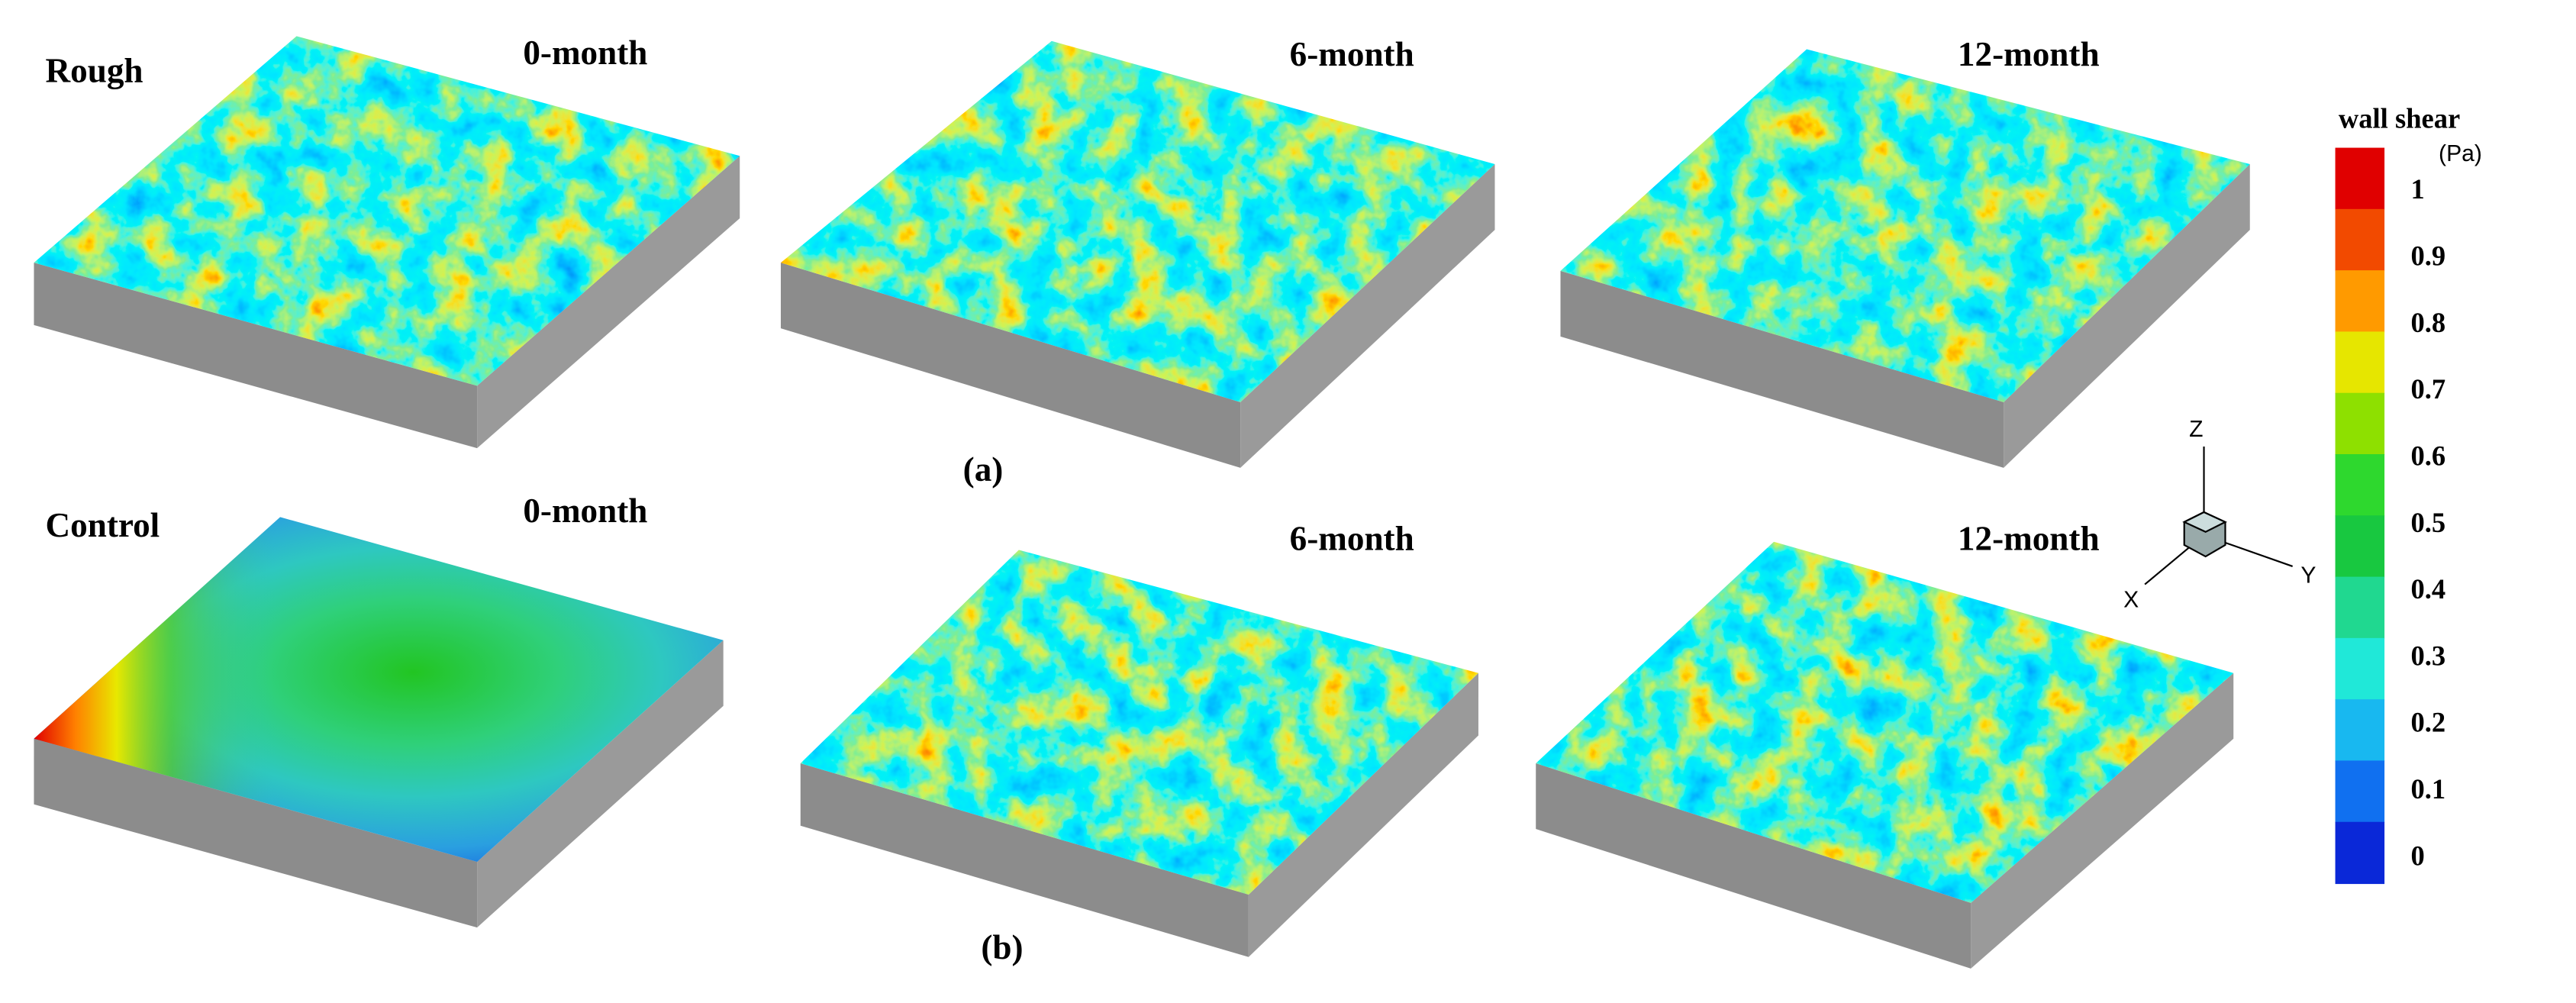  What do you see at coordinates (2196, 429) in the screenshot?
I see `axis-label: Z` at bounding box center [2196, 429].